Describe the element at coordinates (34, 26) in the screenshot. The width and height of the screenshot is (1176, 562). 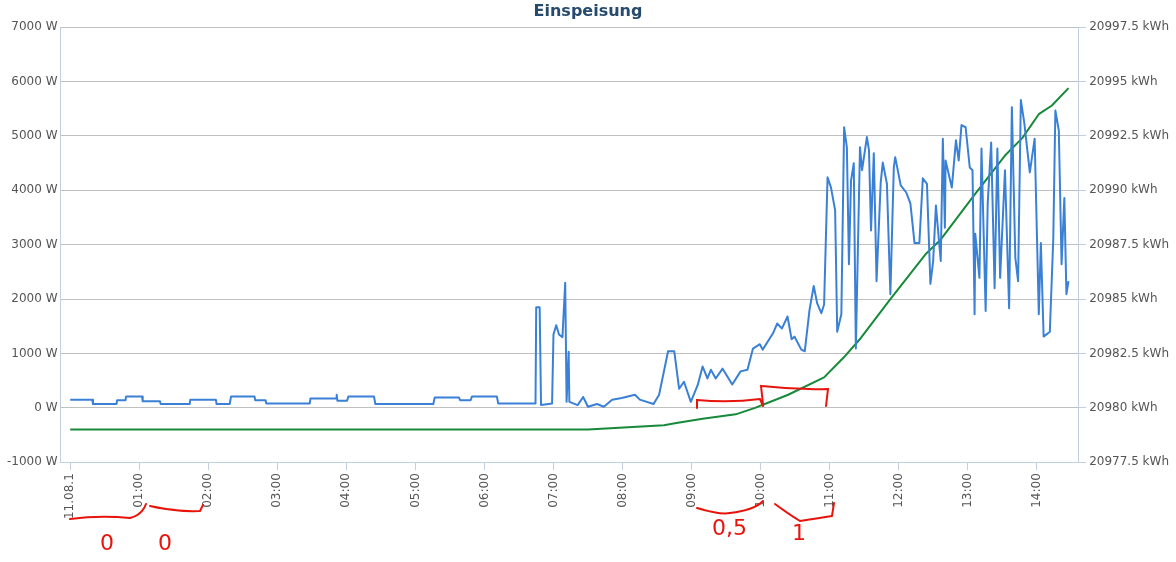
I see `y-tick-label: 7000 W` at that location.